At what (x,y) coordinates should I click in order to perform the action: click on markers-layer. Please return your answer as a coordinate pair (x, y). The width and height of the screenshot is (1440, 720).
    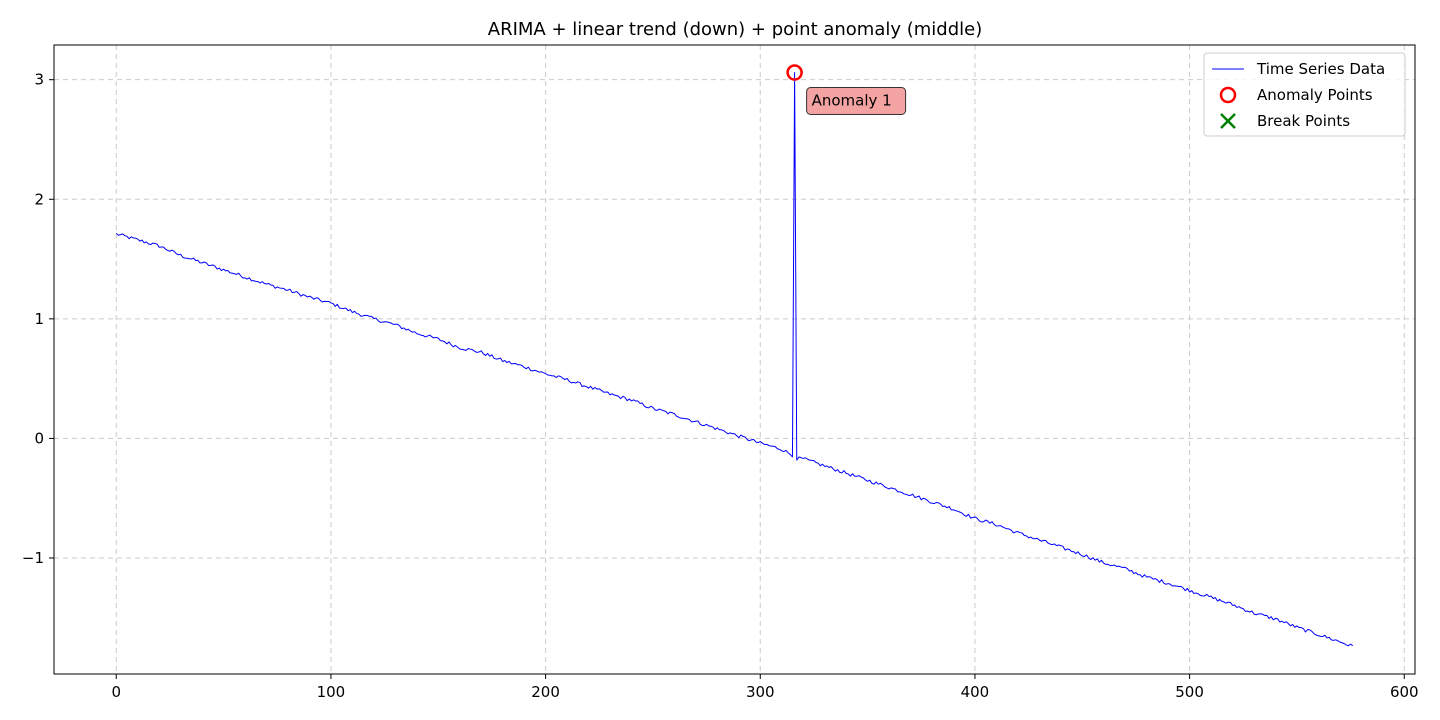
    Looking at the image, I should click on (794, 72).